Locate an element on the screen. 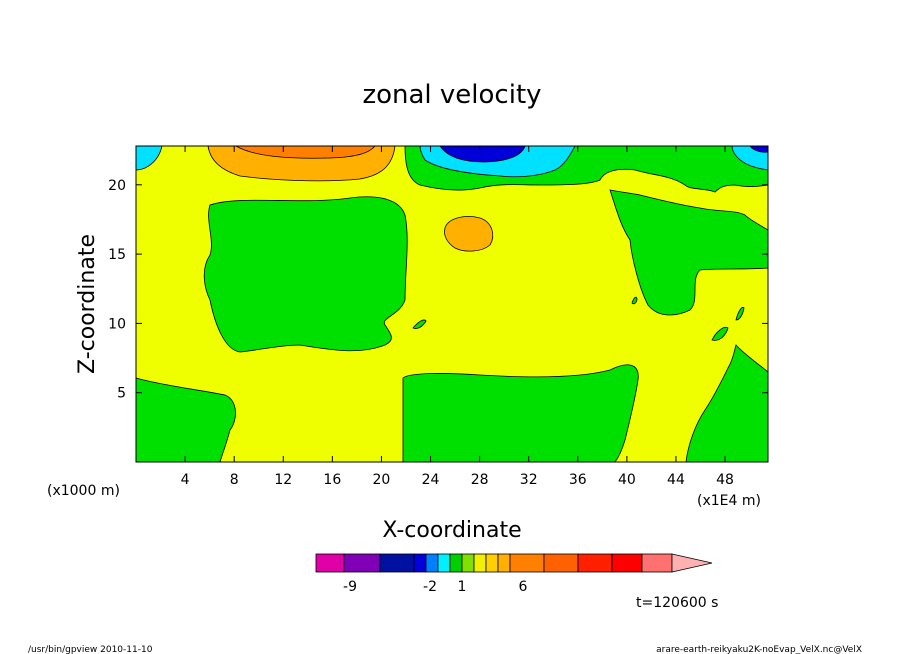 The height and width of the screenshot is (654, 904). contour-region-blue-top-right is located at coordinates (758, 149).